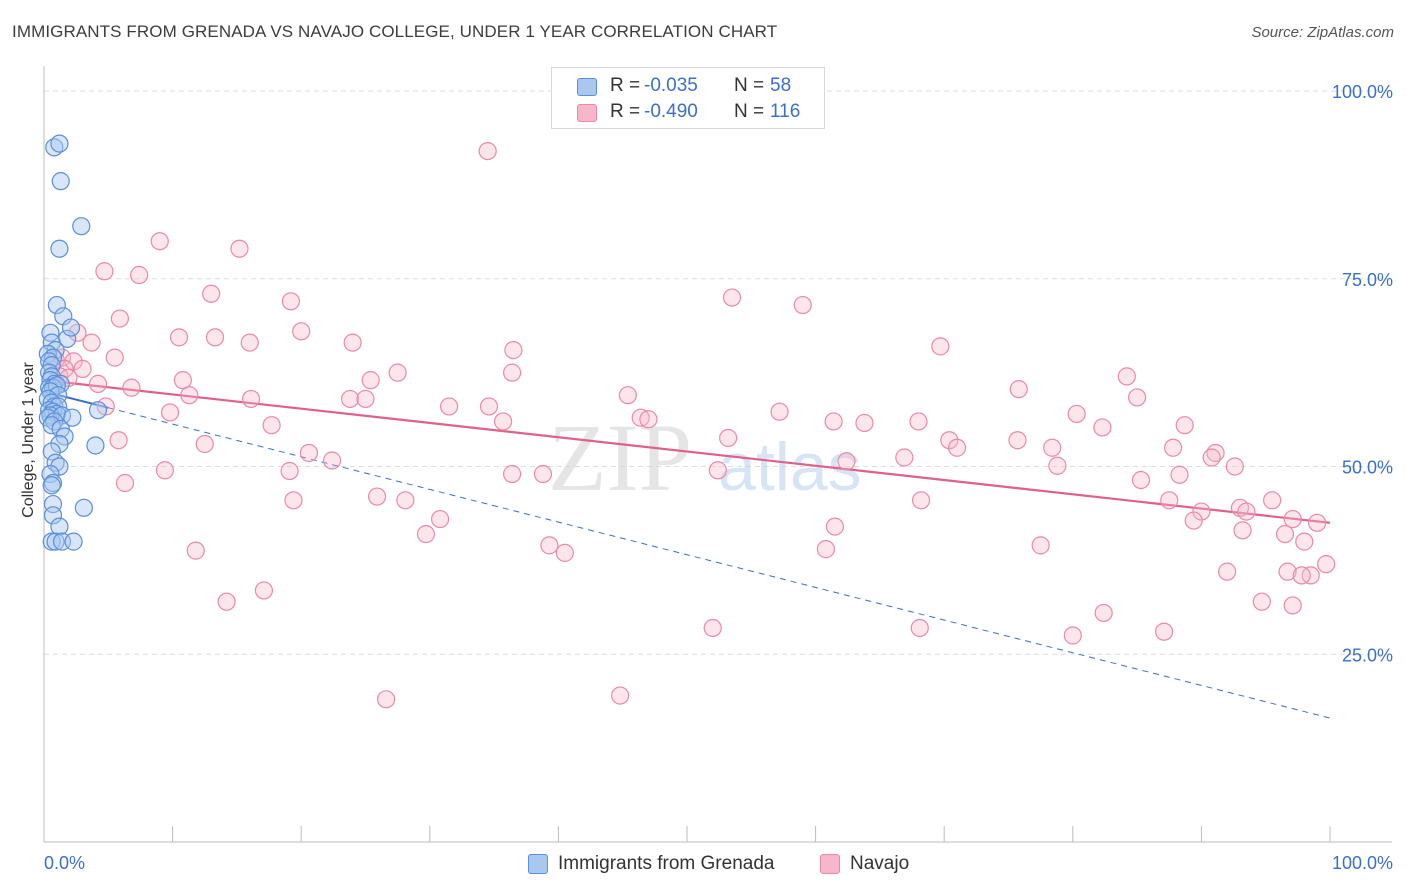  What do you see at coordinates (671, 85) in the screenshot?
I see `r-value: -0.035` at bounding box center [671, 85].